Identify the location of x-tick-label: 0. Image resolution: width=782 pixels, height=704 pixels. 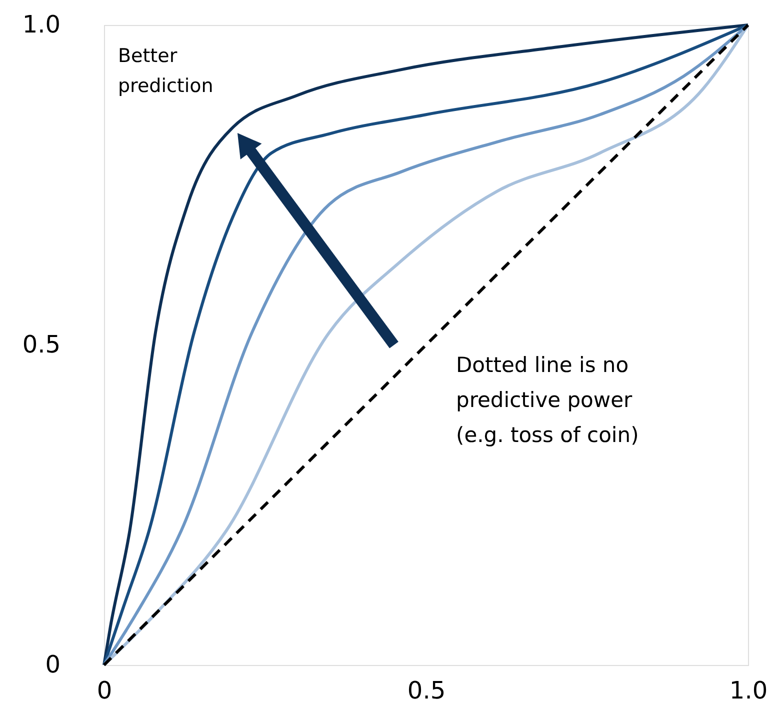
(104, 690).